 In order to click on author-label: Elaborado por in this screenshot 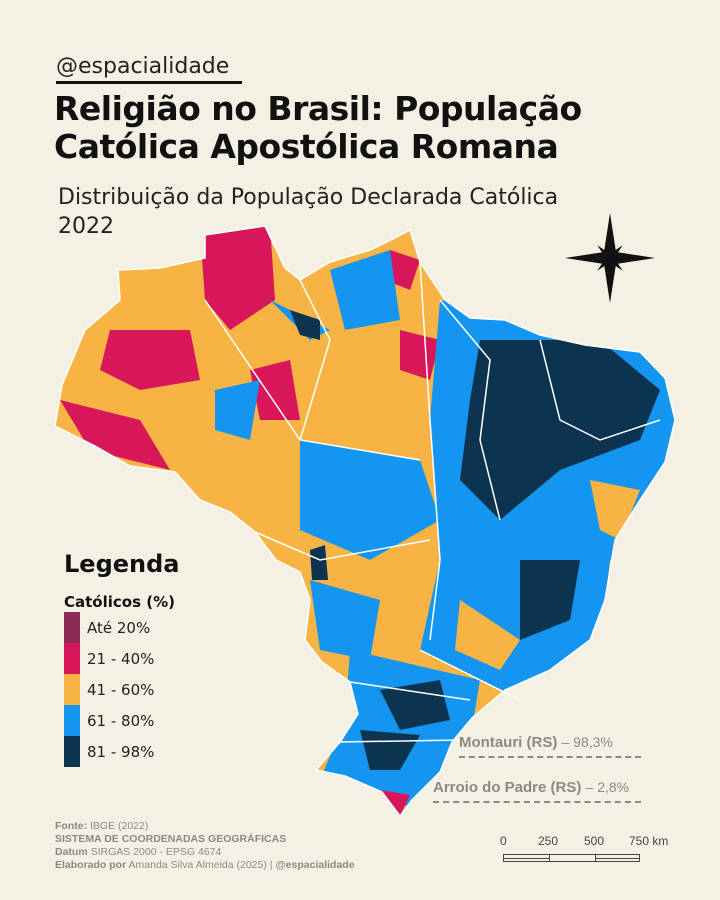, I will do `click(91, 865)`.